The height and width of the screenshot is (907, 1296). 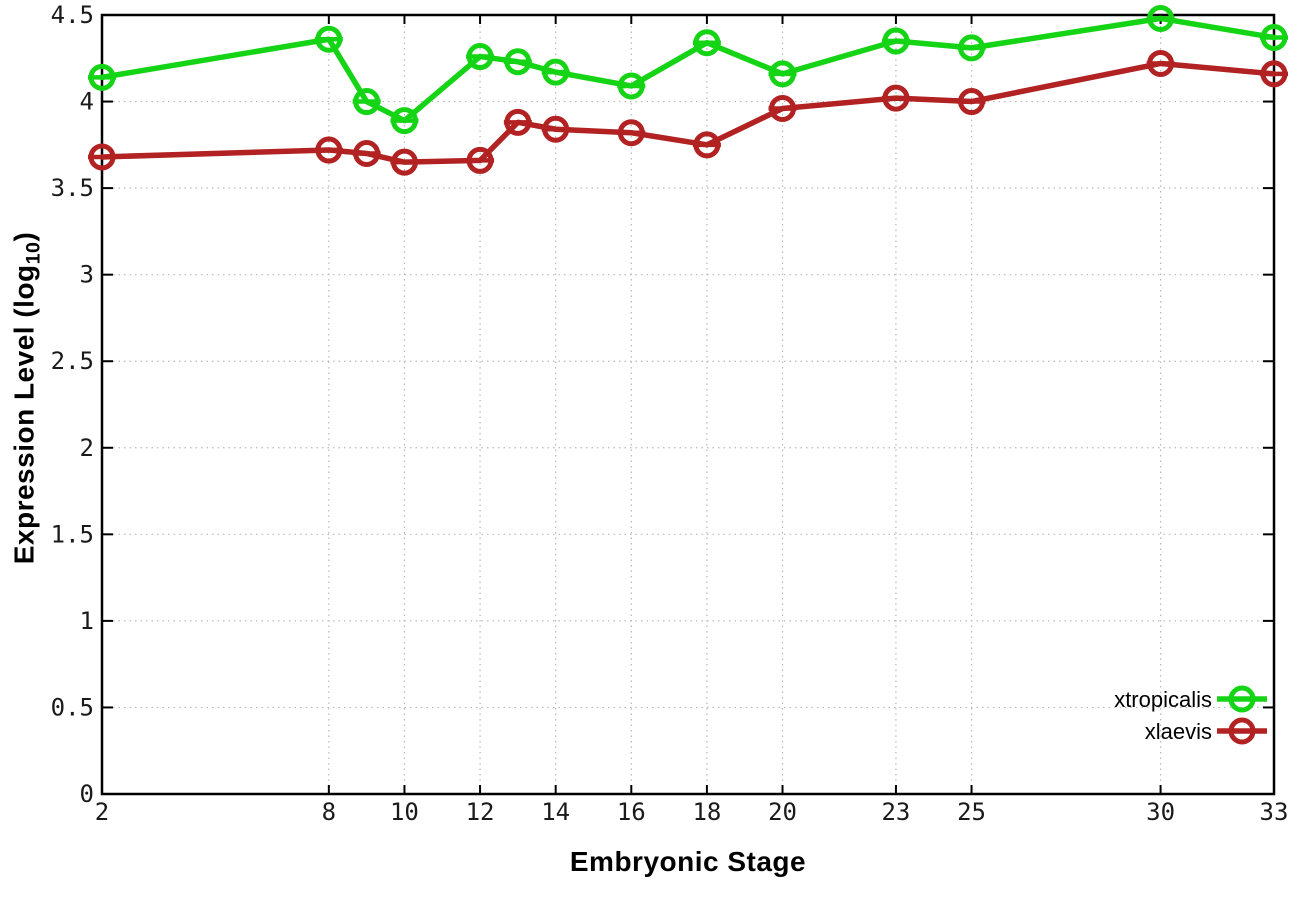 What do you see at coordinates (480, 812) in the screenshot?
I see `x-tick-label: 12` at bounding box center [480, 812].